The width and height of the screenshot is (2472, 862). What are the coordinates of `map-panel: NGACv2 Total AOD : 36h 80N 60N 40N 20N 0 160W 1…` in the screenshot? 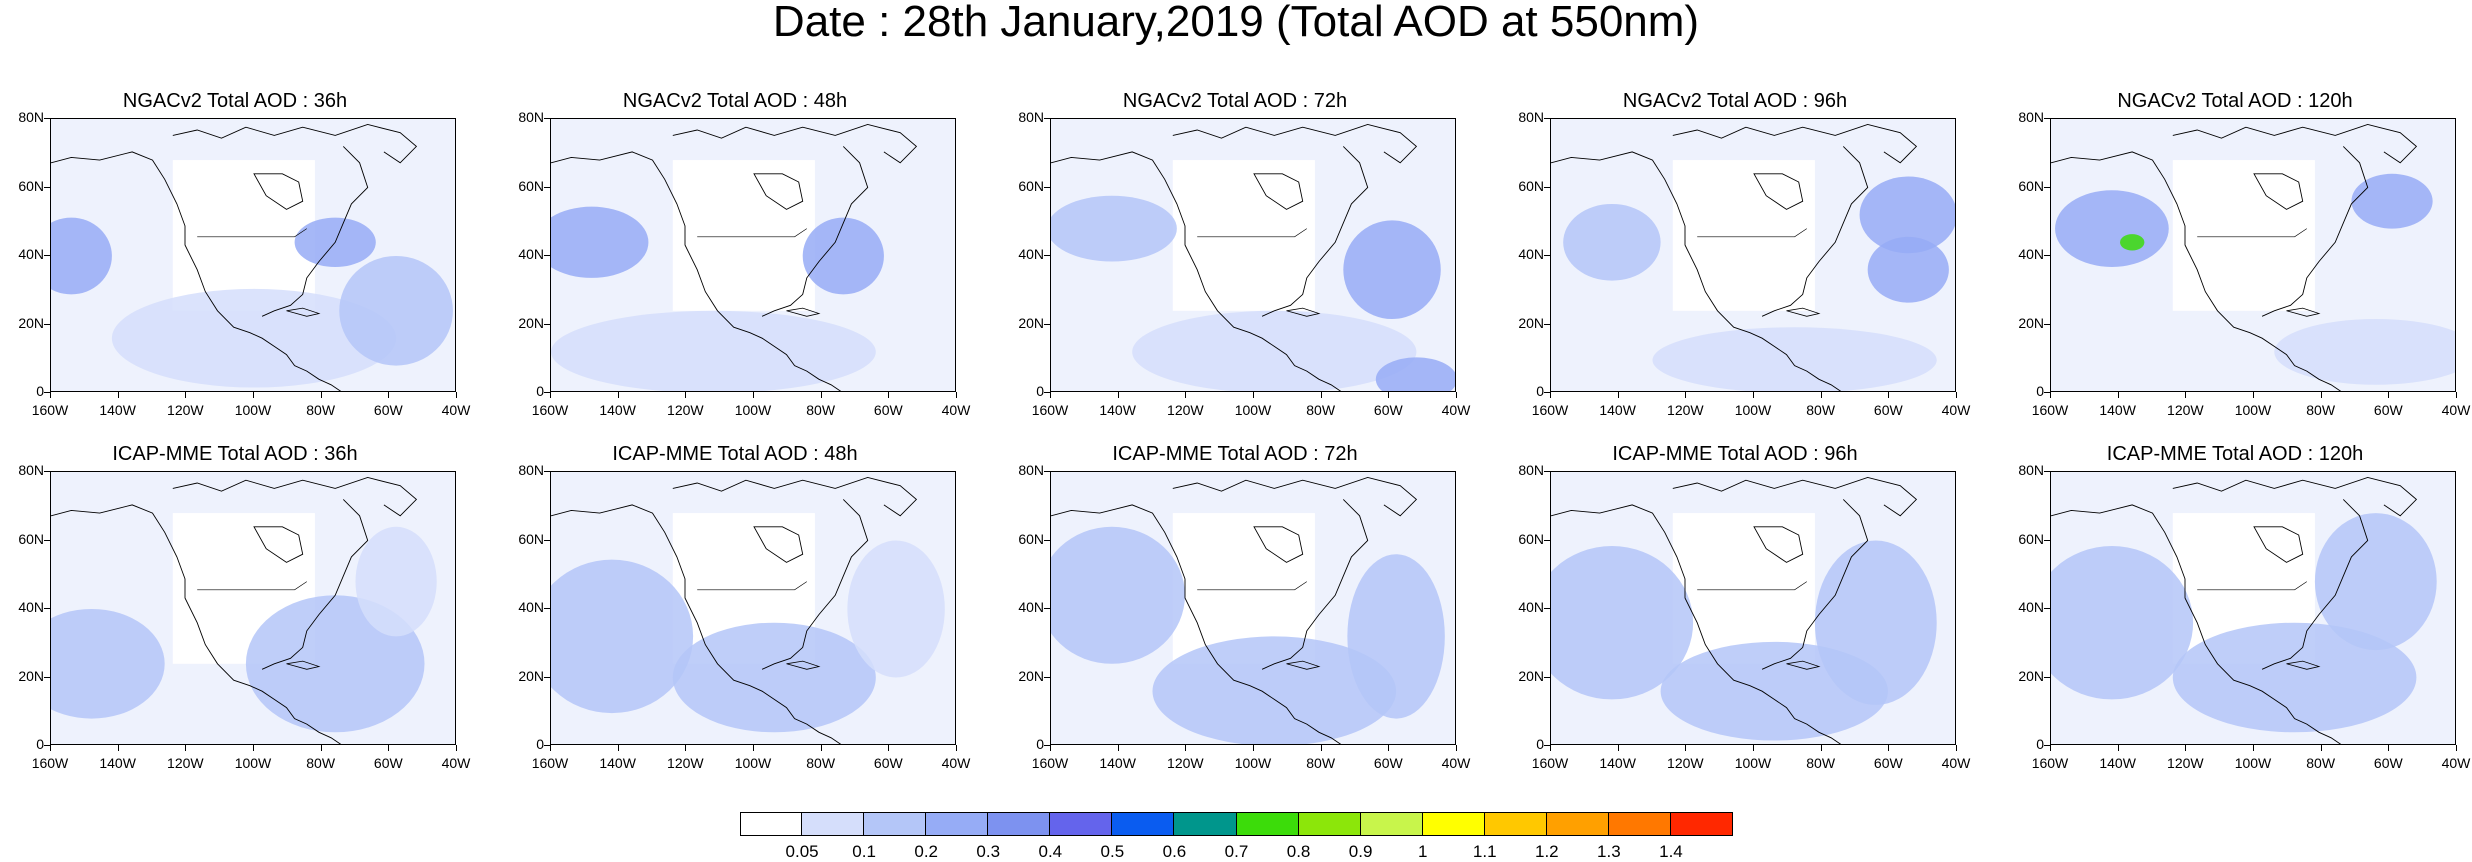 It's located at (235, 280).